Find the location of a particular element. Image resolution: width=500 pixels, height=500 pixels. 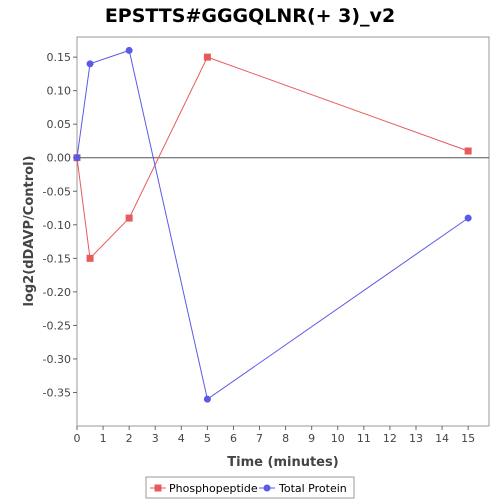

legend-marker-total-protein is located at coordinates (267, 488).